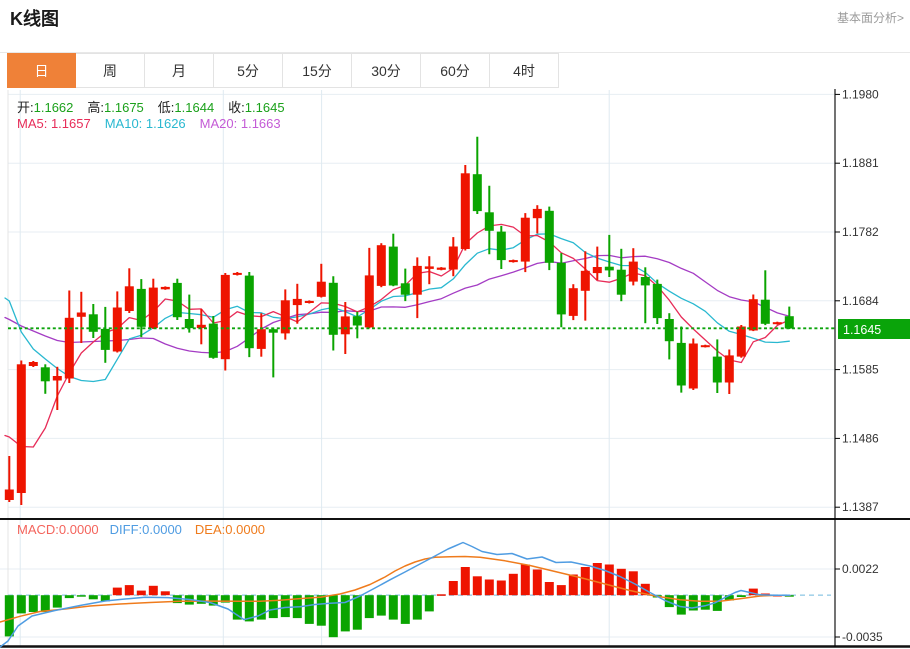 The height and width of the screenshot is (649, 910). I want to click on svg-text: 1.1585, so click(860, 370).